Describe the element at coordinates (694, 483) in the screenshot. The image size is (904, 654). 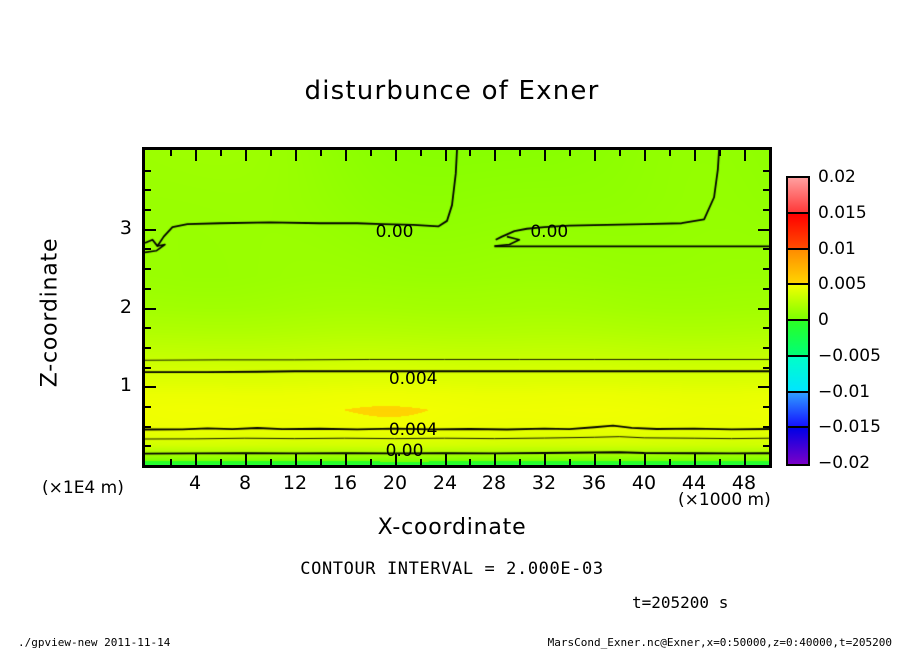
I see `x-axis-tick-label: 44` at that location.